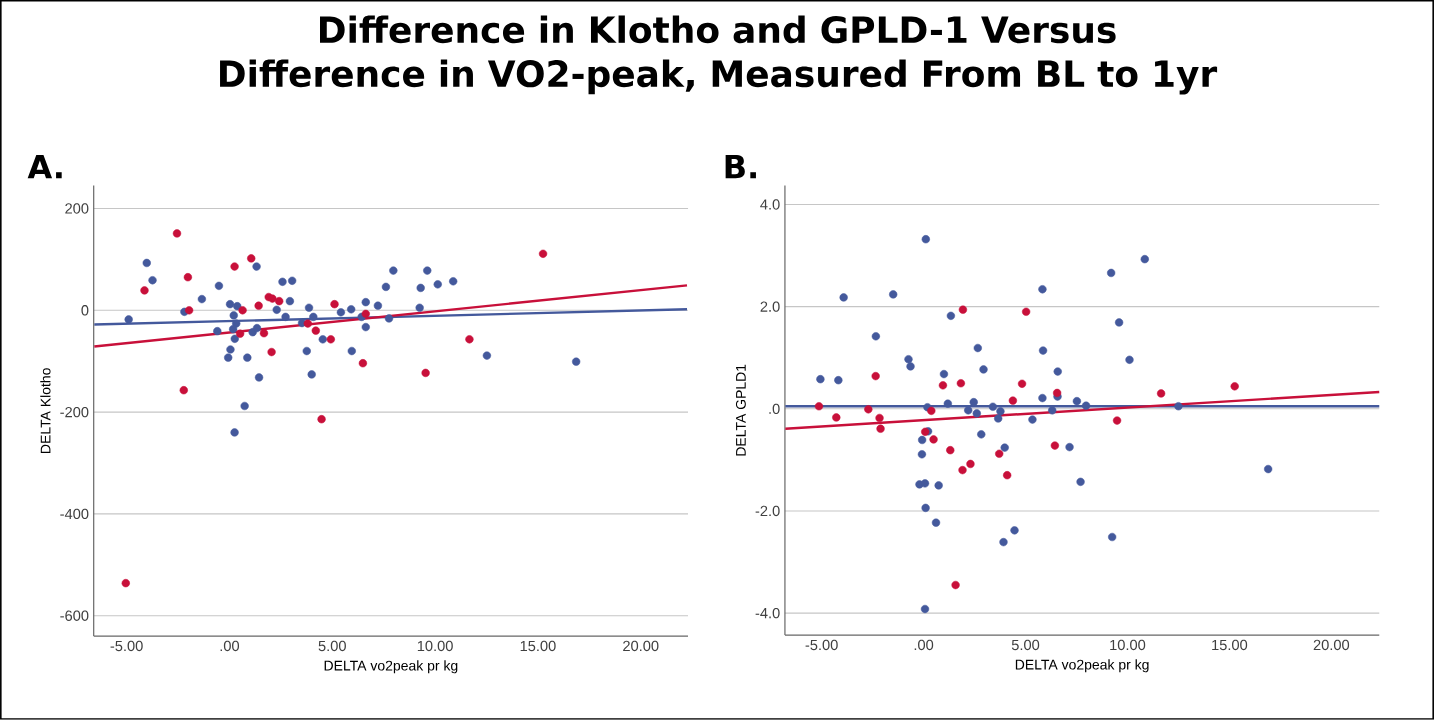  I want to click on y-tick-label: -4.0, so click(767, 613).